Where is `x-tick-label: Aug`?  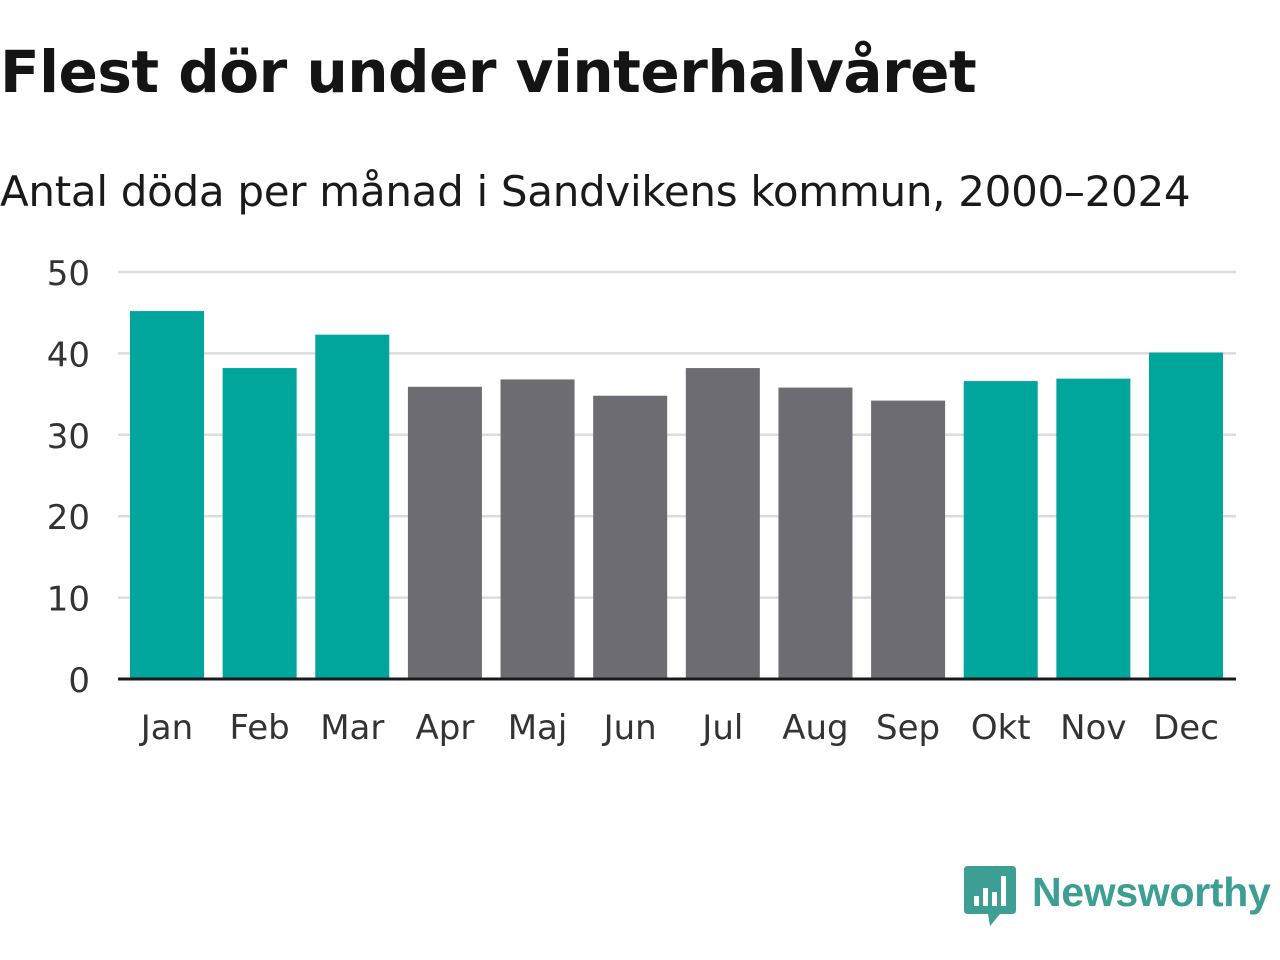
x-tick-label: Aug is located at coordinates (815, 728).